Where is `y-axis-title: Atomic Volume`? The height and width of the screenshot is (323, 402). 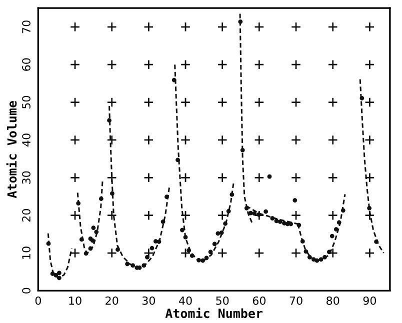 y-axis-title: Atomic Volume is located at coordinates (11, 149).